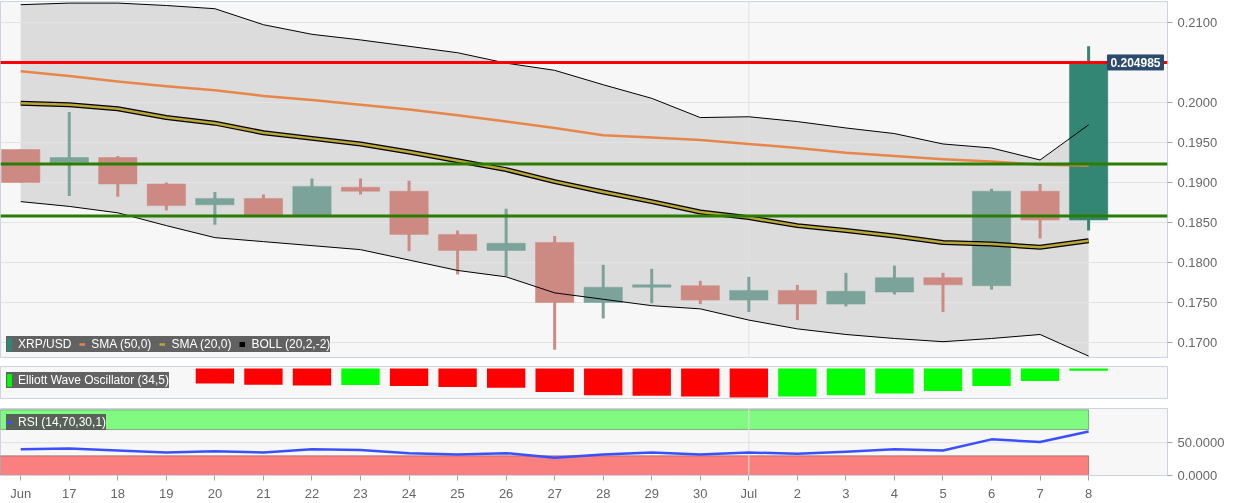 The height and width of the screenshot is (503, 1244). What do you see at coordinates (1197, 302) in the screenshot?
I see `y-tick-label: 0.1750` at bounding box center [1197, 302].